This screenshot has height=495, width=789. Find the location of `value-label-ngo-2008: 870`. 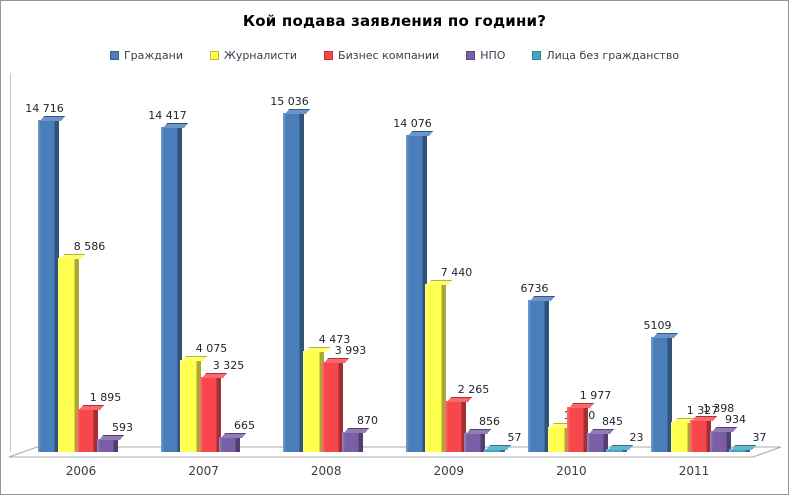

value-label-ngo-2008: 870 is located at coordinates (367, 420).